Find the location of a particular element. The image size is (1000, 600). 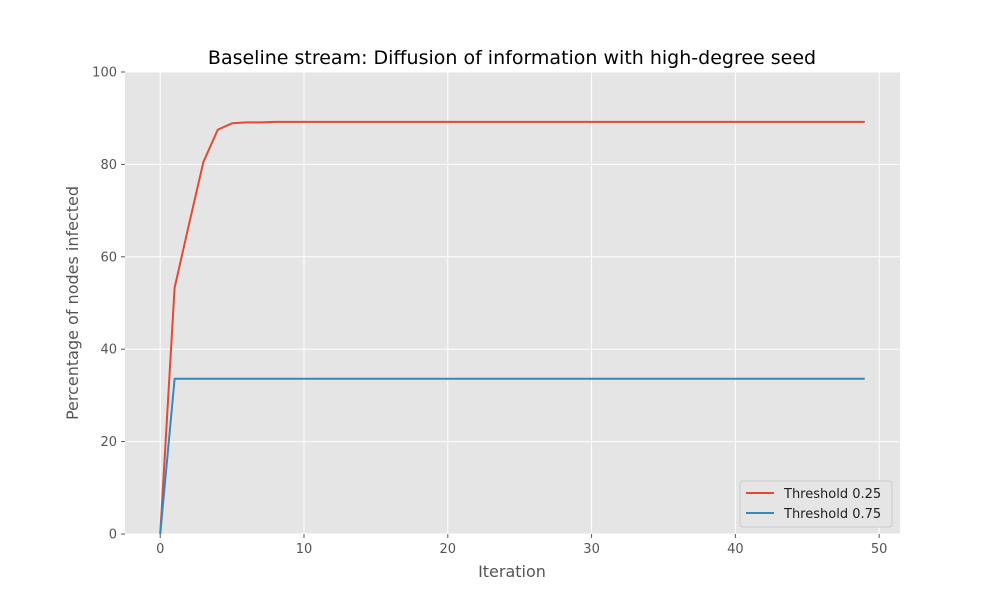

y-tick-label: 60 is located at coordinates (108, 257).